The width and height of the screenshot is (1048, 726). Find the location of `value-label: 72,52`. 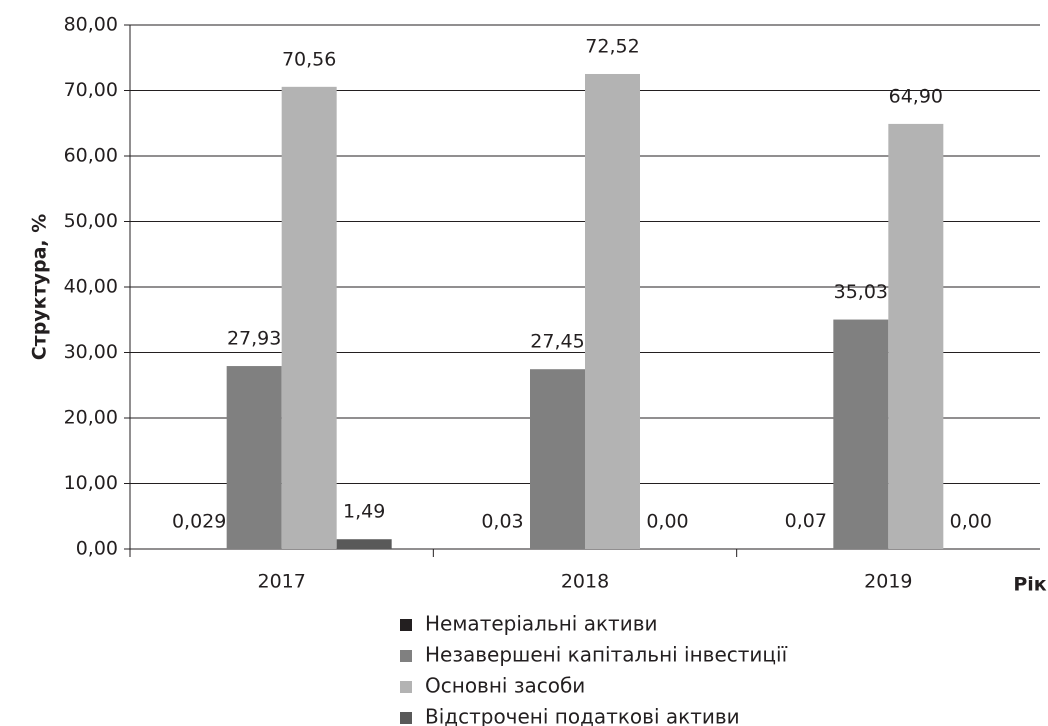

value-label: 72,52 is located at coordinates (612, 46).